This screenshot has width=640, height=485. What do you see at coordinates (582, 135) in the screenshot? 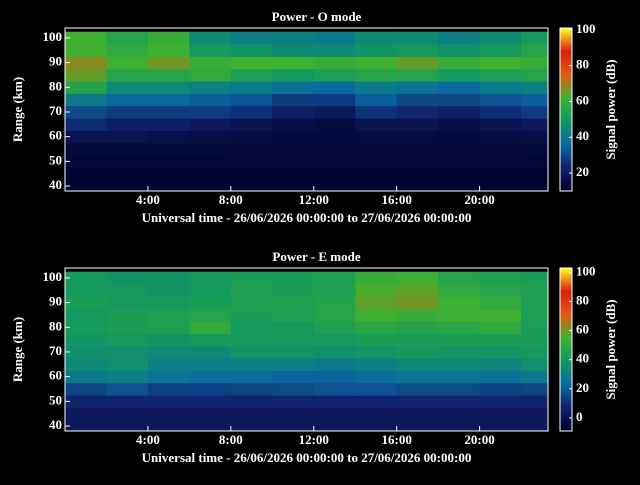
I see `colorbar-tick-label: 40` at bounding box center [582, 135].